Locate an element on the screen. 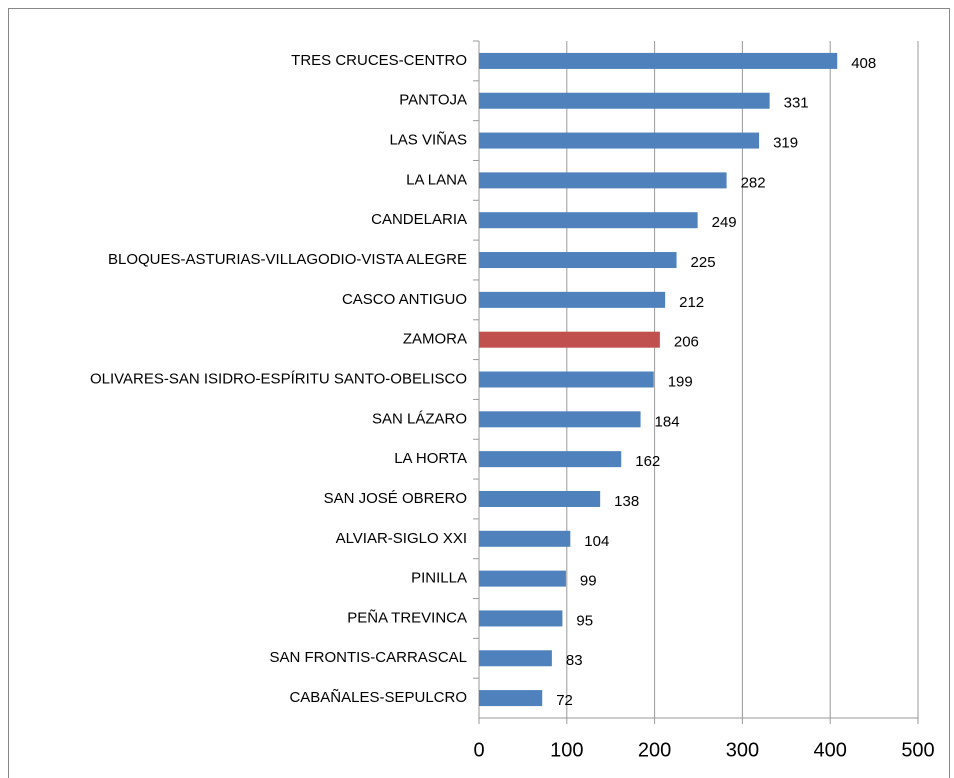 The width and height of the screenshot is (954, 778). x-tick-label: 500 is located at coordinates (917, 750).